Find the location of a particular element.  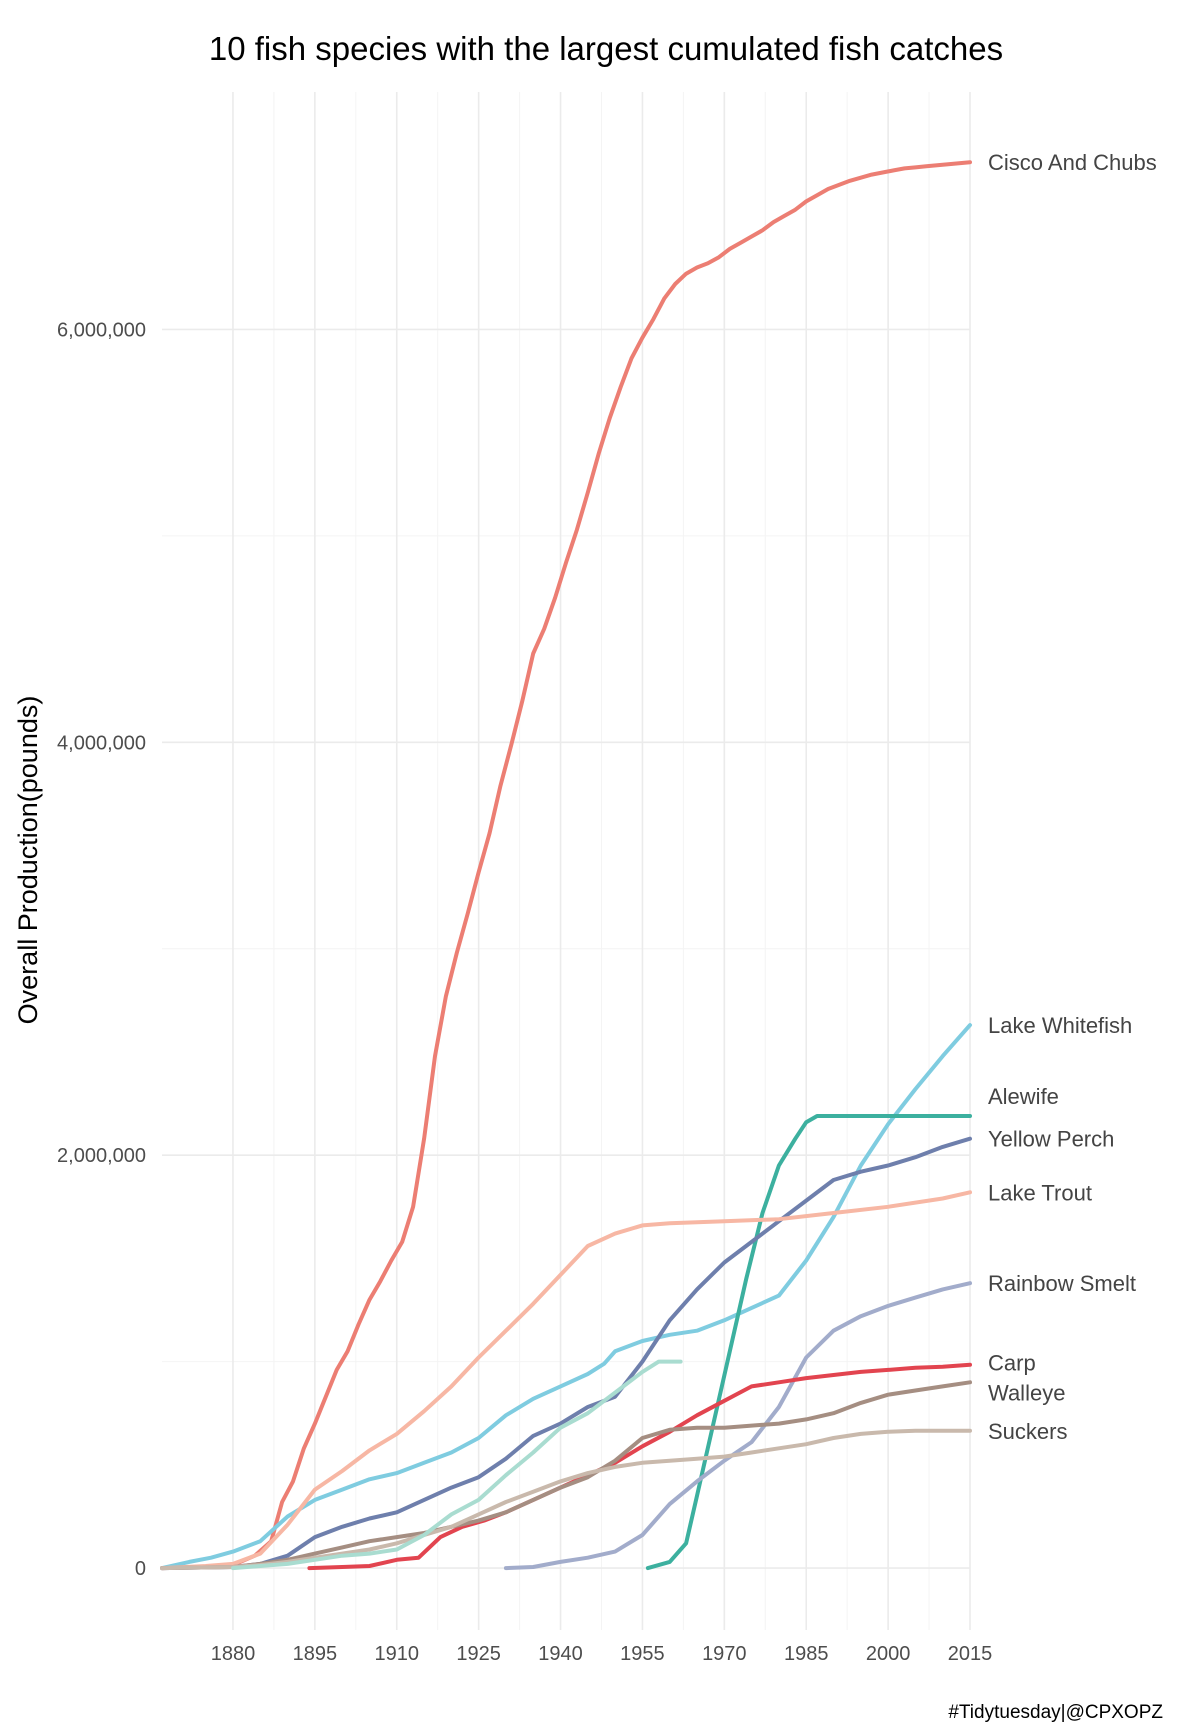

caption: #Tidytuesday|@CPXOPZ is located at coordinates (1055, 1712).